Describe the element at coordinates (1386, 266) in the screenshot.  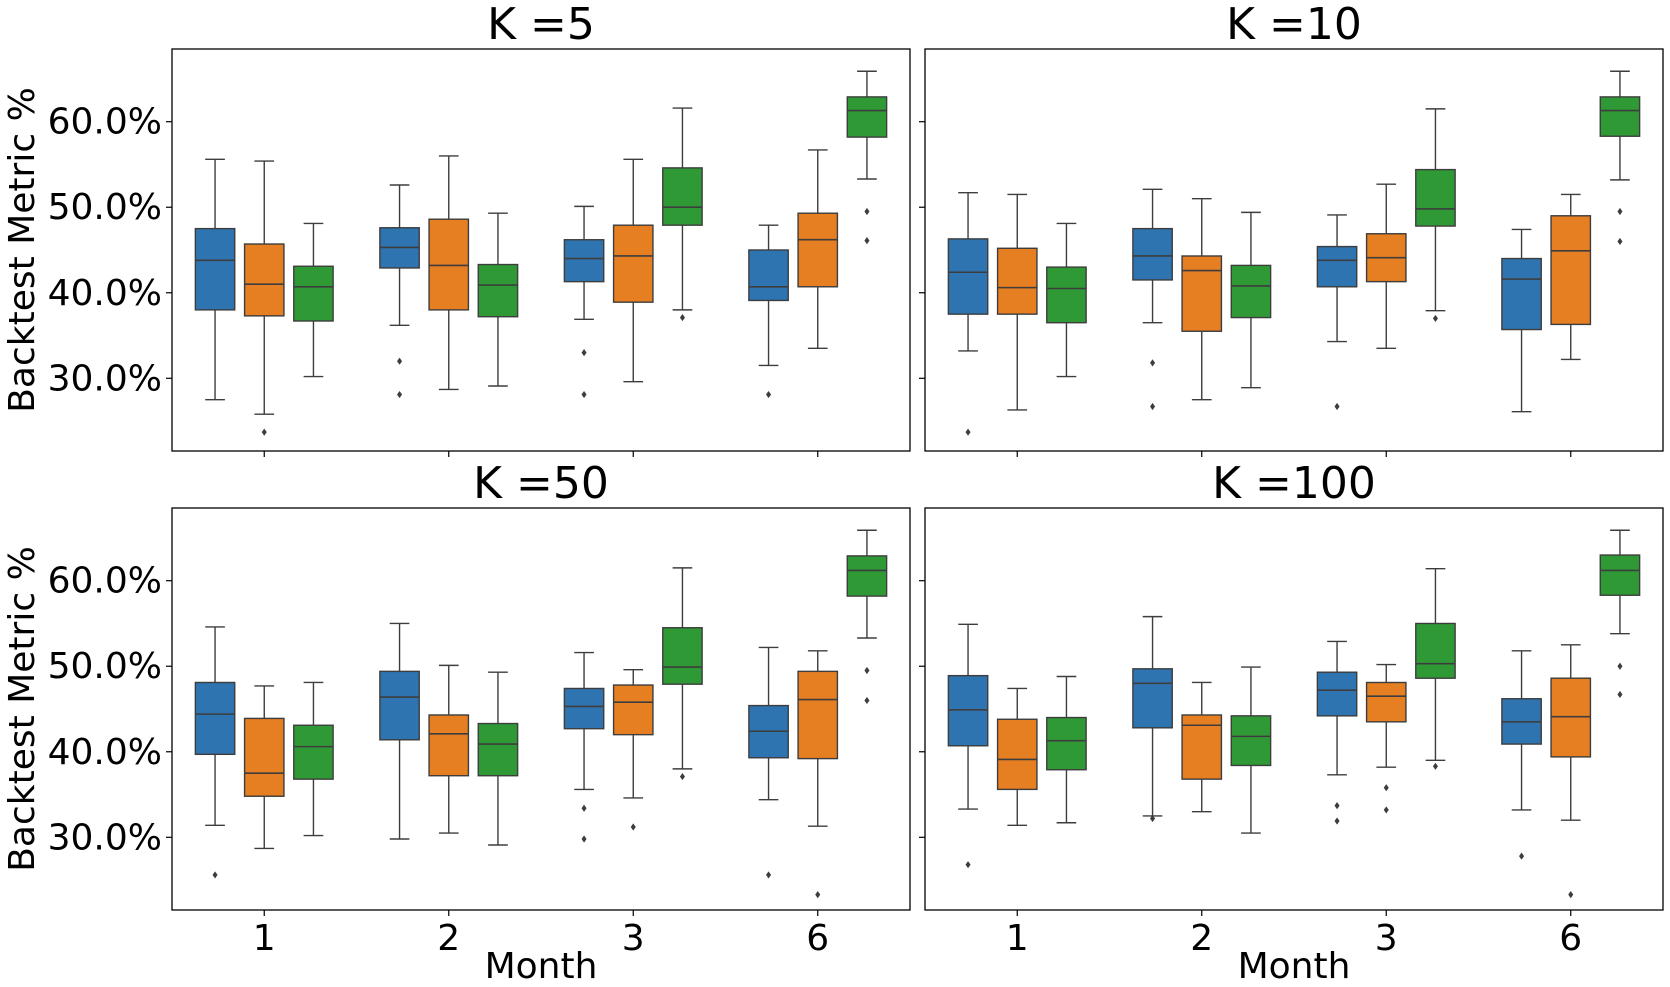
I see `box-cat3-s2` at that location.